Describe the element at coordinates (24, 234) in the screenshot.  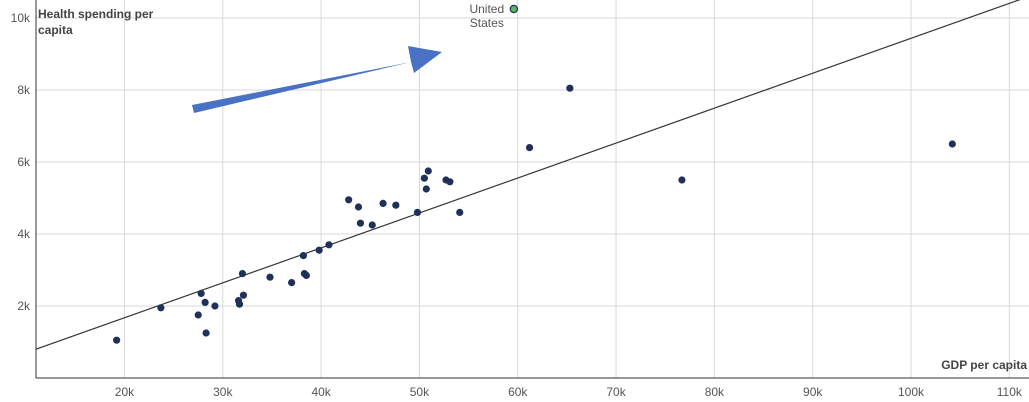
I see `y-tick-label: 4k` at that location.